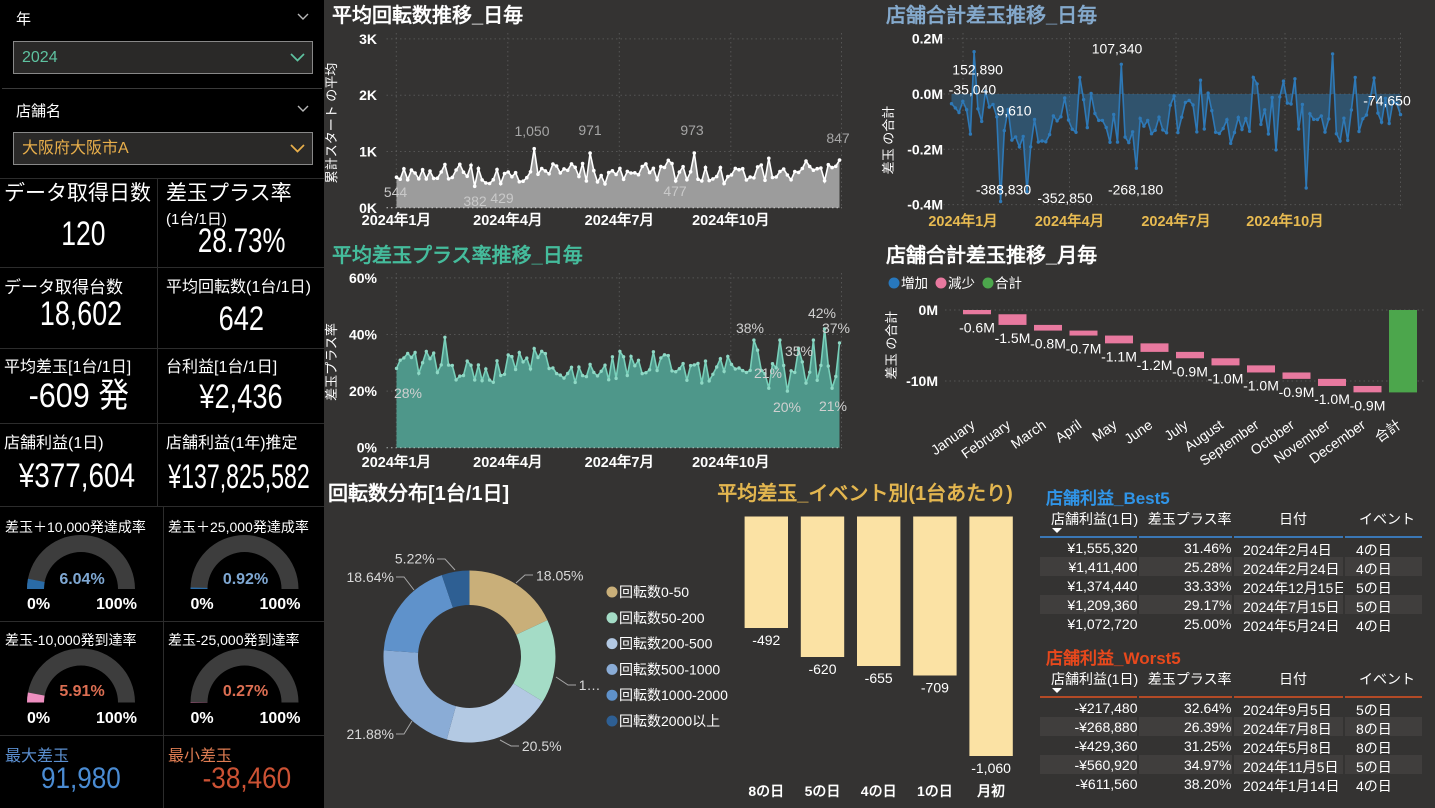  What do you see at coordinates (1104, 430) in the screenshot?
I see `svg-text: May` at bounding box center [1104, 430].